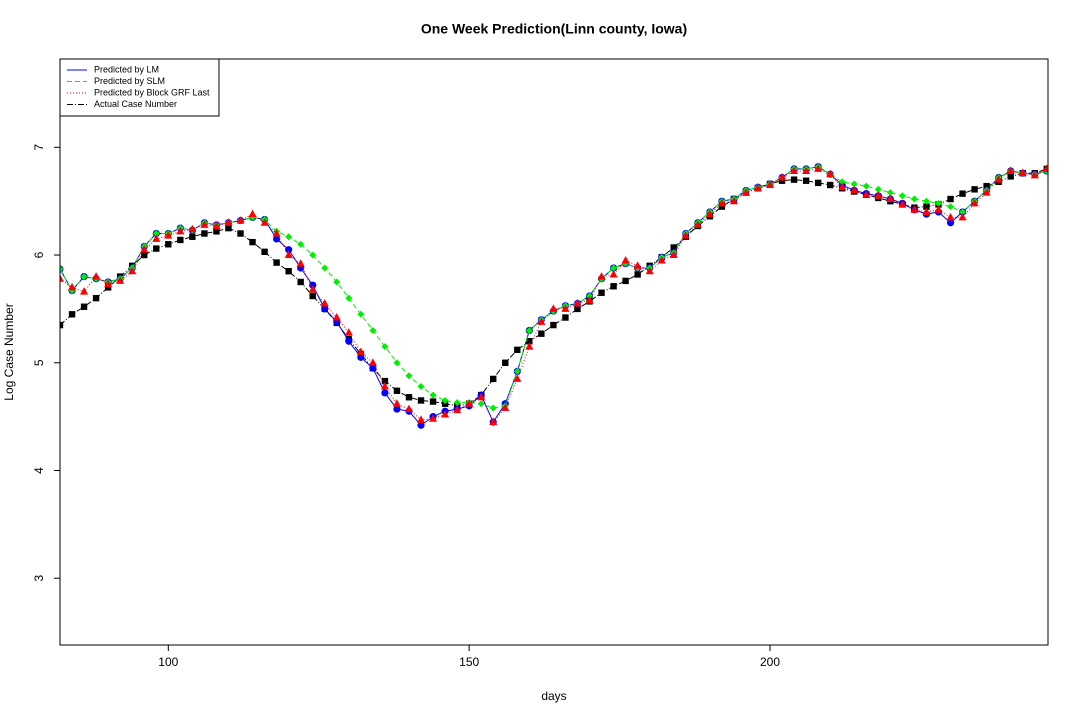 The image size is (1080, 725). What do you see at coordinates (39, 147) in the screenshot?
I see `y-tick-label: 7` at bounding box center [39, 147].